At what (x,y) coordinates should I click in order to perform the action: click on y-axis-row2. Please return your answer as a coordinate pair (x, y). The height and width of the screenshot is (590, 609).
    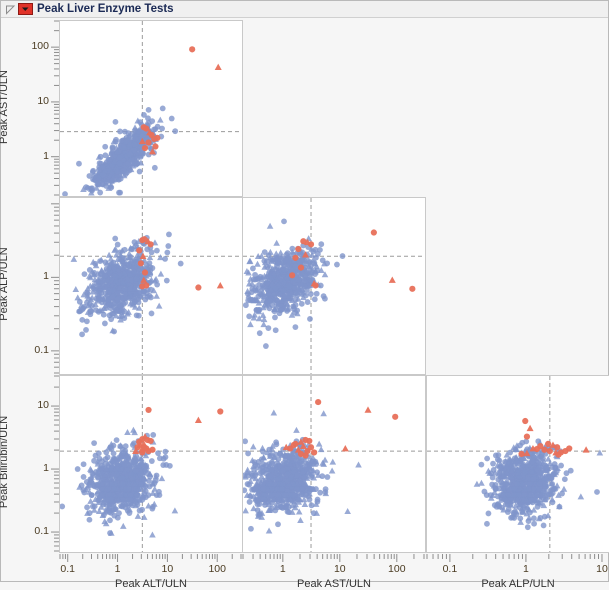
    Looking at the image, I should click on (55, 300).